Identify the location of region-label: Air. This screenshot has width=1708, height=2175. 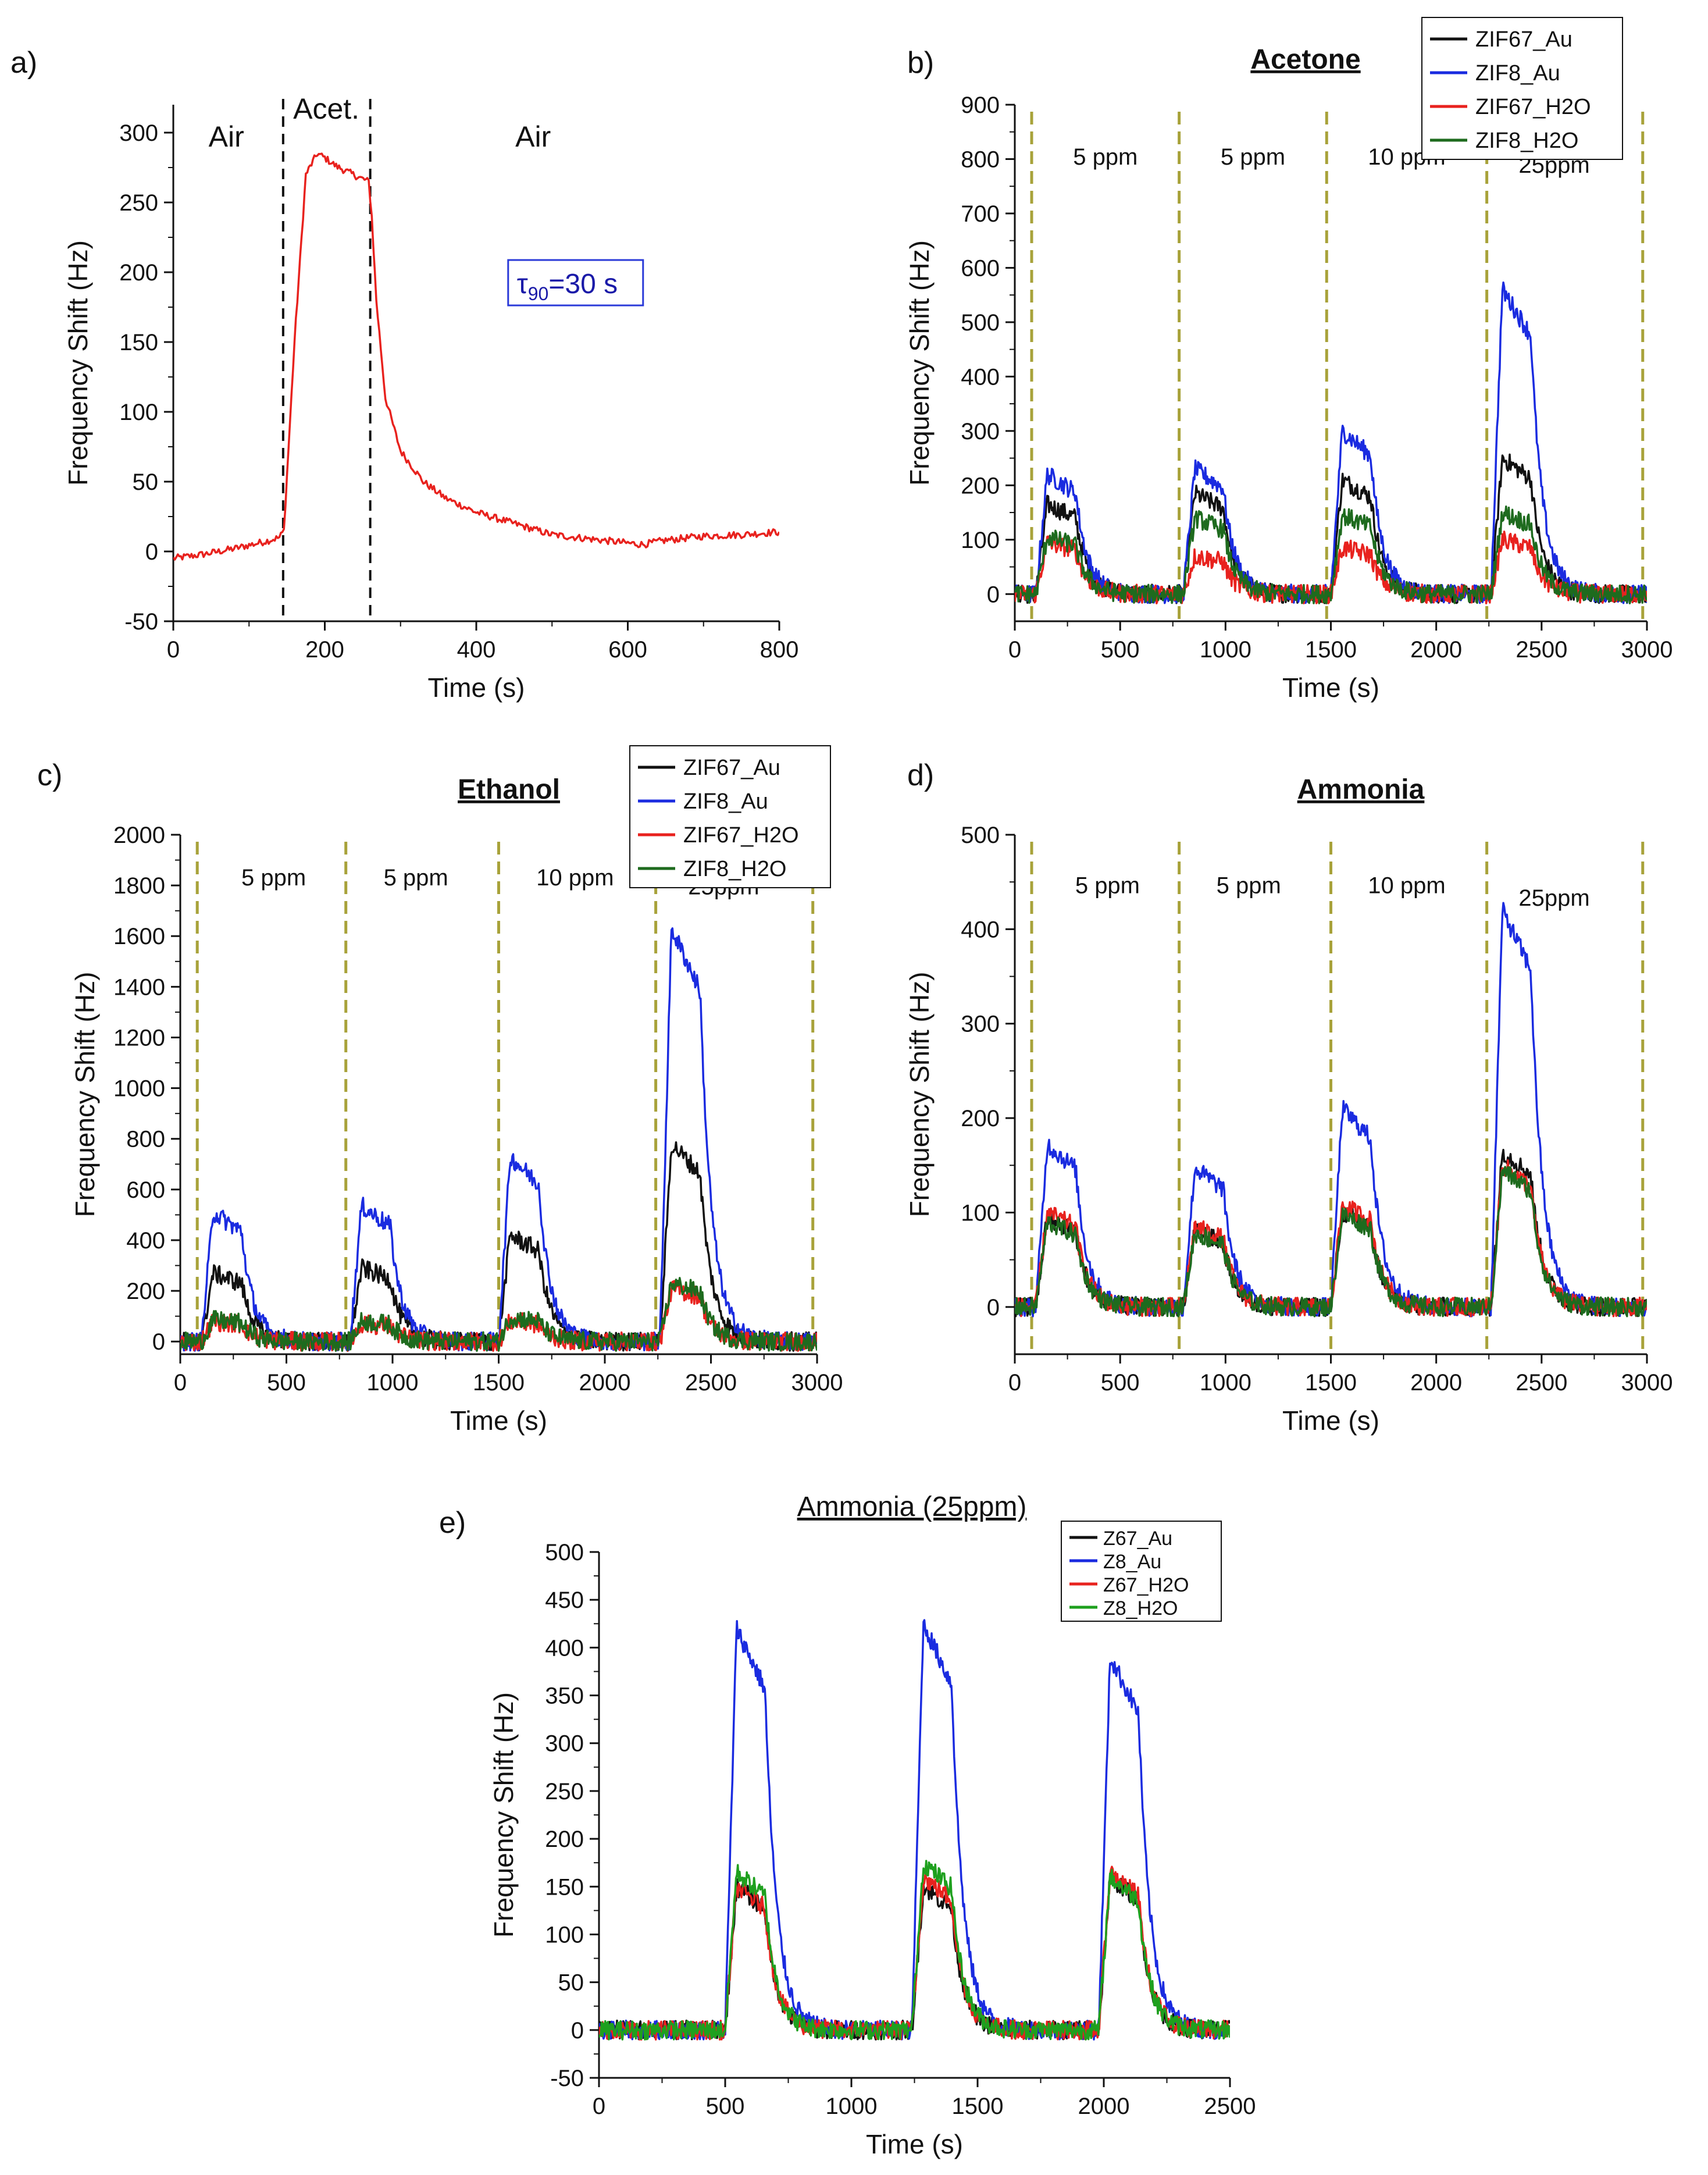
(533, 136).